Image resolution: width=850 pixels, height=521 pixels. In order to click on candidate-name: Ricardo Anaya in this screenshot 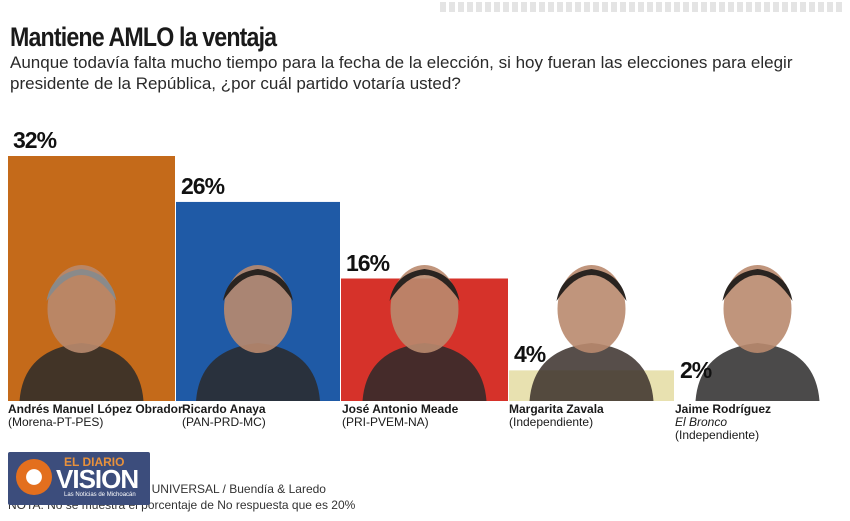, I will do `click(224, 409)`.